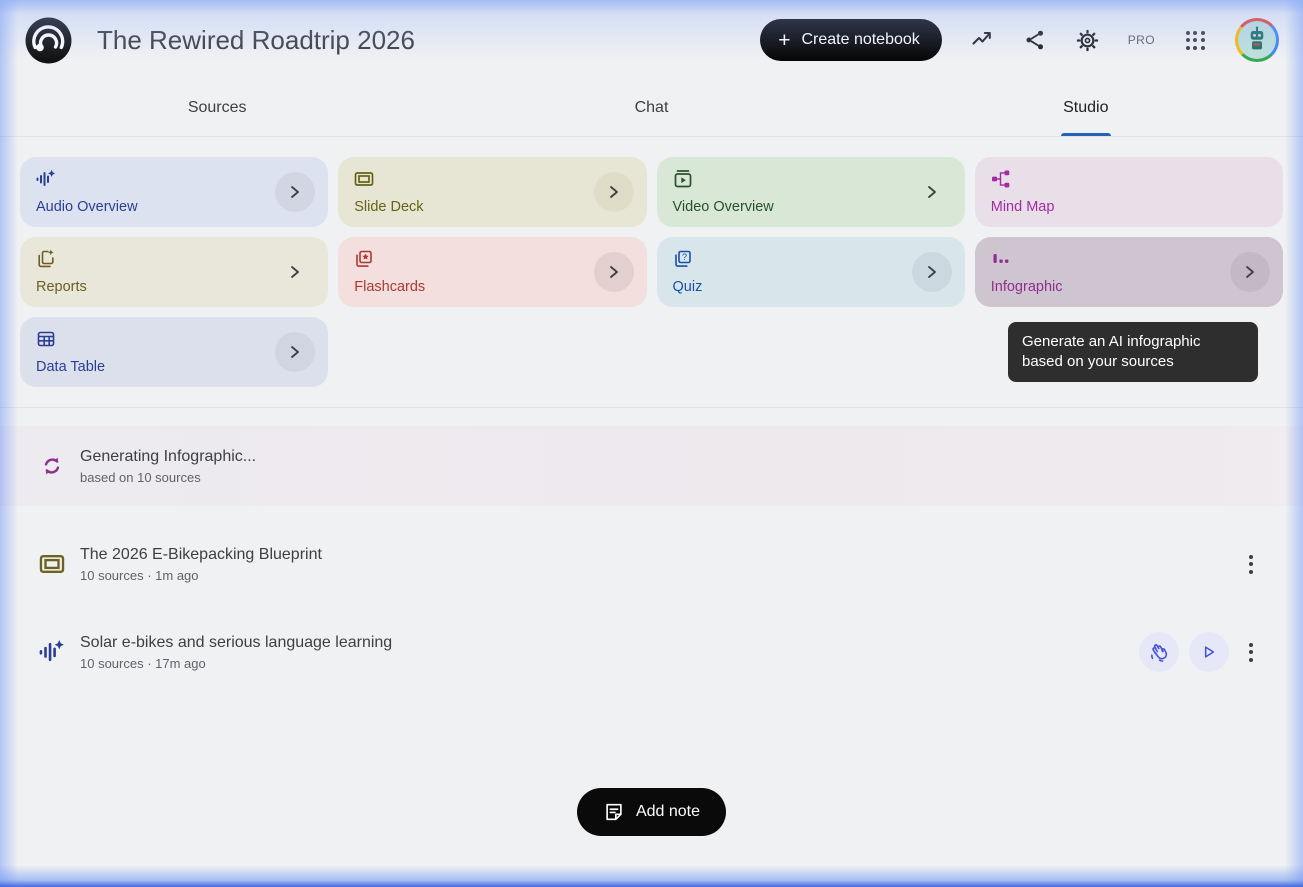 The width and height of the screenshot is (1303, 887). I want to click on notebooklm-logo, so click(48, 40).